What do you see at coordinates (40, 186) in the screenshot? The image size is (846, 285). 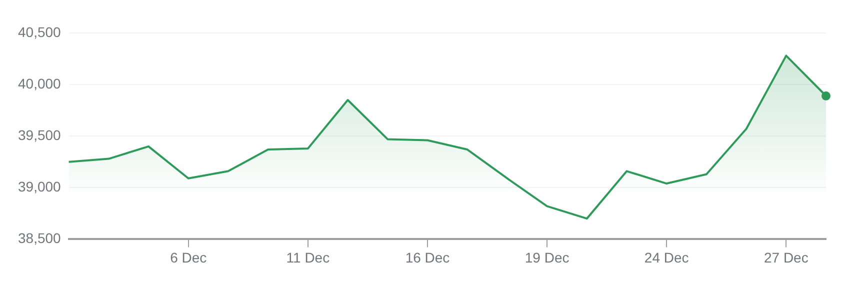 I see `y-tick-label: 39,000` at bounding box center [40, 186].